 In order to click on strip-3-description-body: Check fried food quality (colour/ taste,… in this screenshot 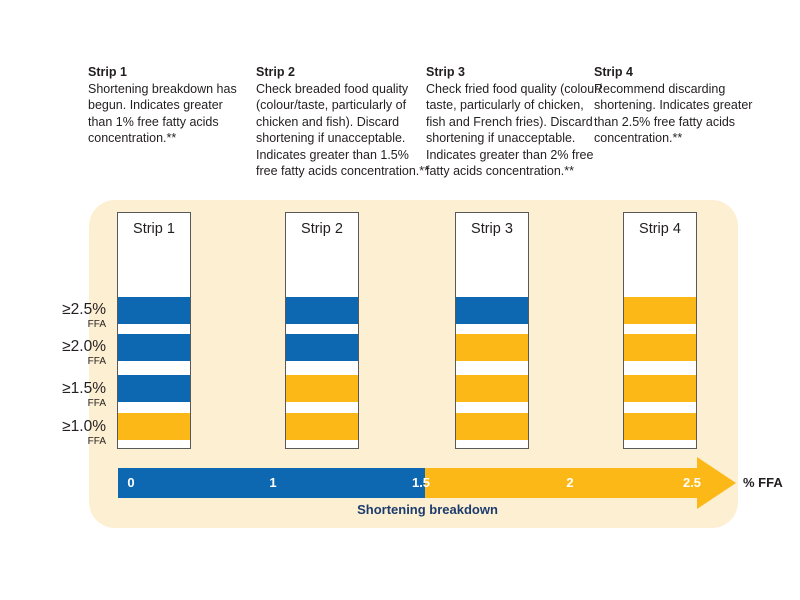, I will do `click(514, 130)`.